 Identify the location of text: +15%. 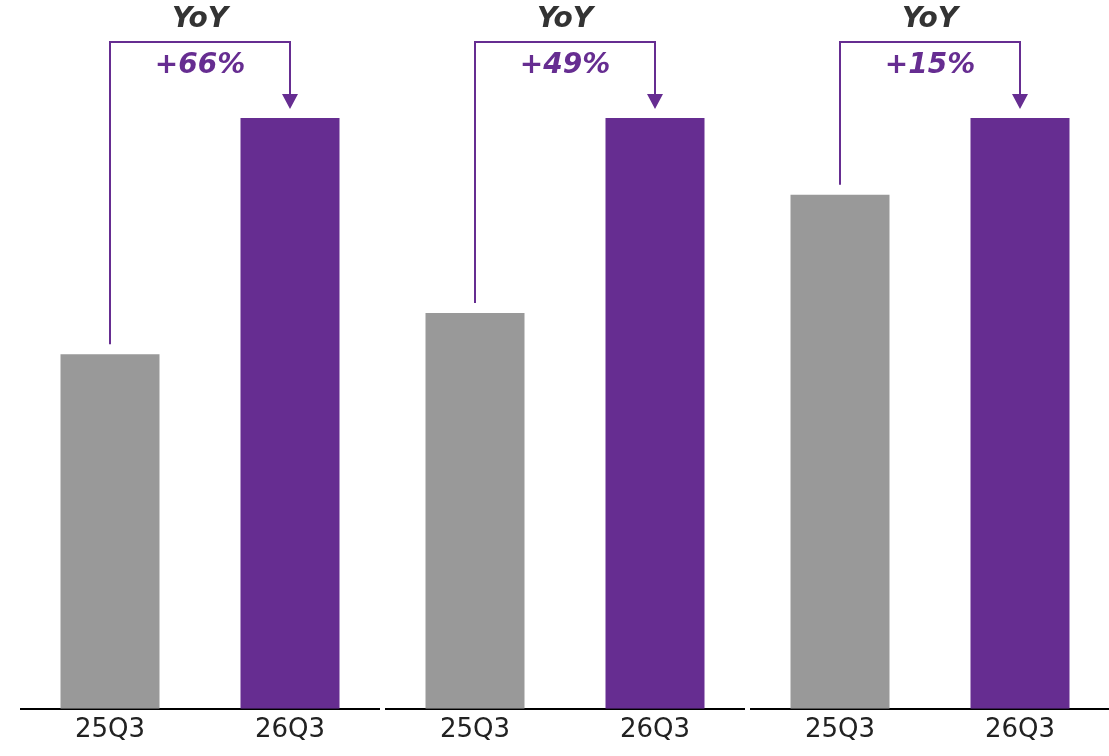
(930, 64).